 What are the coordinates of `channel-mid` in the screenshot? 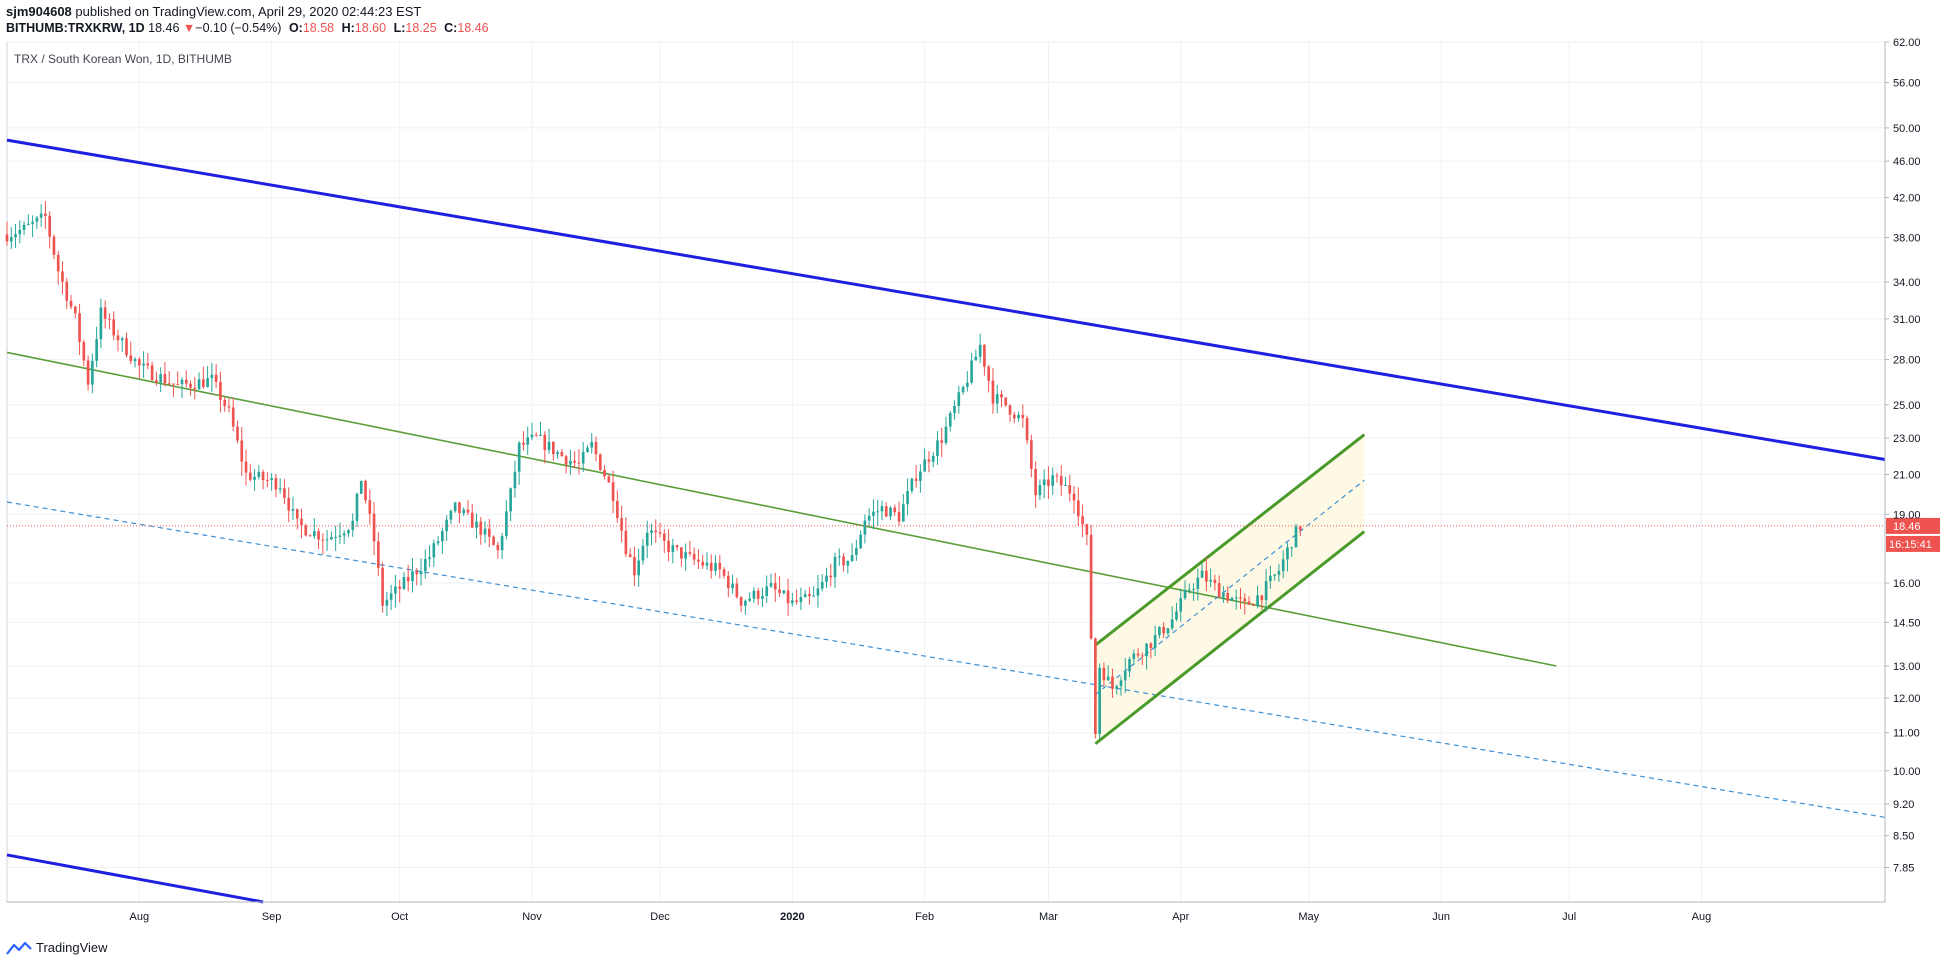 It's located at (1230, 587).